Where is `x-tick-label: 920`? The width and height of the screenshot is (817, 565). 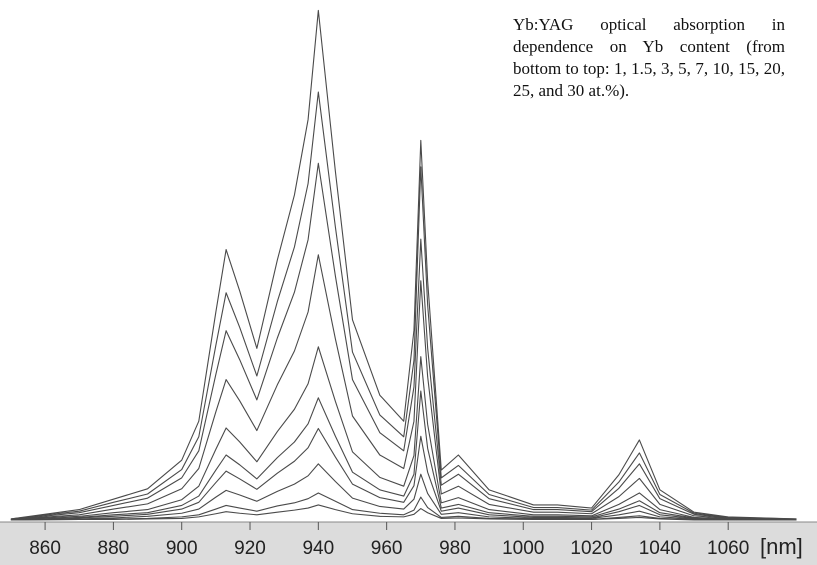
x-tick-label: 920 is located at coordinates (250, 548).